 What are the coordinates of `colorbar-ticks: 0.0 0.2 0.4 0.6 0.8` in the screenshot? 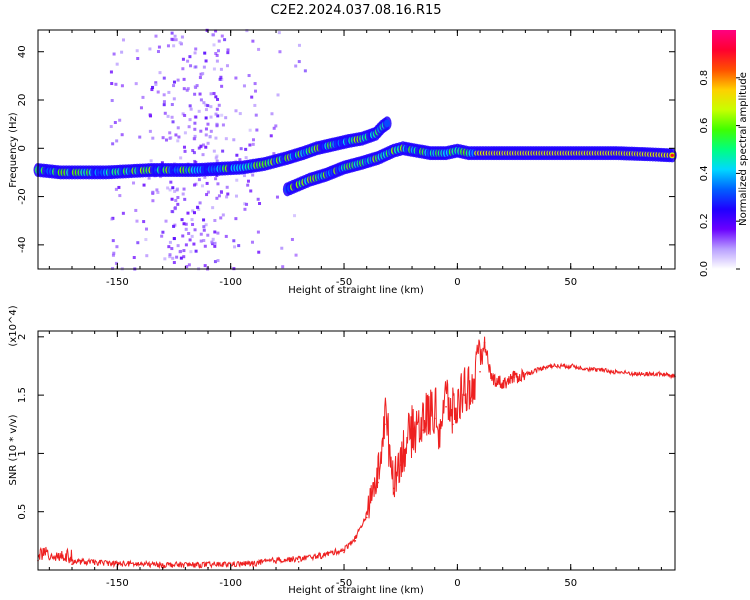 It's located at (719, 173).